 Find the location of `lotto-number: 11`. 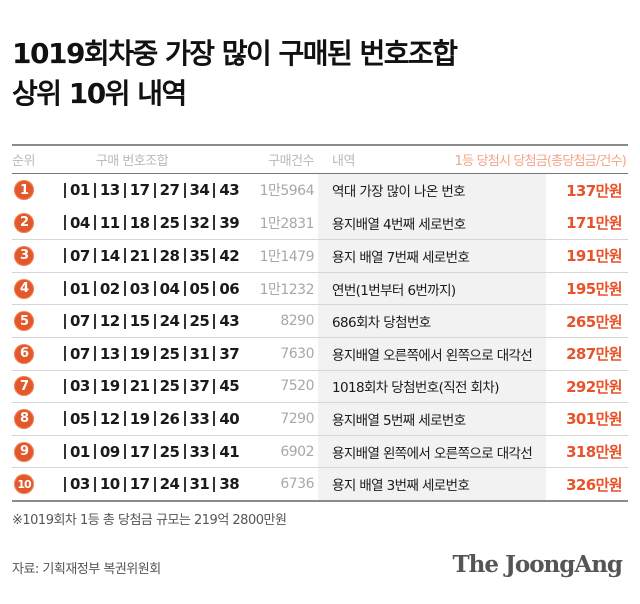

lotto-number: 11 is located at coordinates (109, 222).